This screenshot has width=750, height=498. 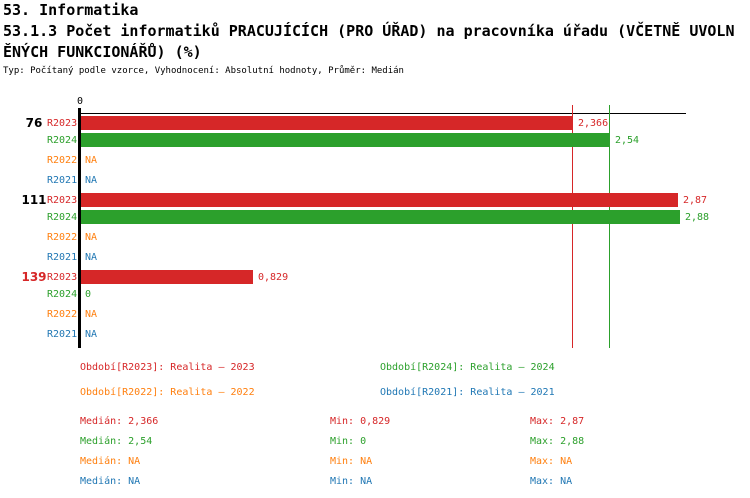 What do you see at coordinates (273, 277) in the screenshot?
I see `bar-value-label: 0,829` at bounding box center [273, 277].